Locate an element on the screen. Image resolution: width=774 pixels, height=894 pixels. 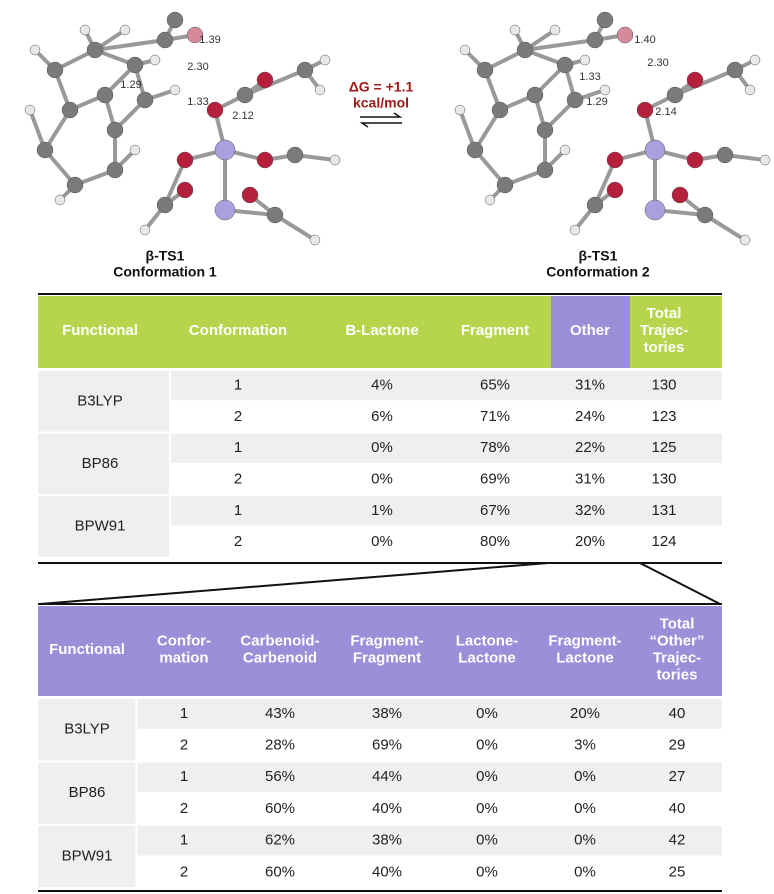
functional: BPW91 is located at coordinates (87, 855).